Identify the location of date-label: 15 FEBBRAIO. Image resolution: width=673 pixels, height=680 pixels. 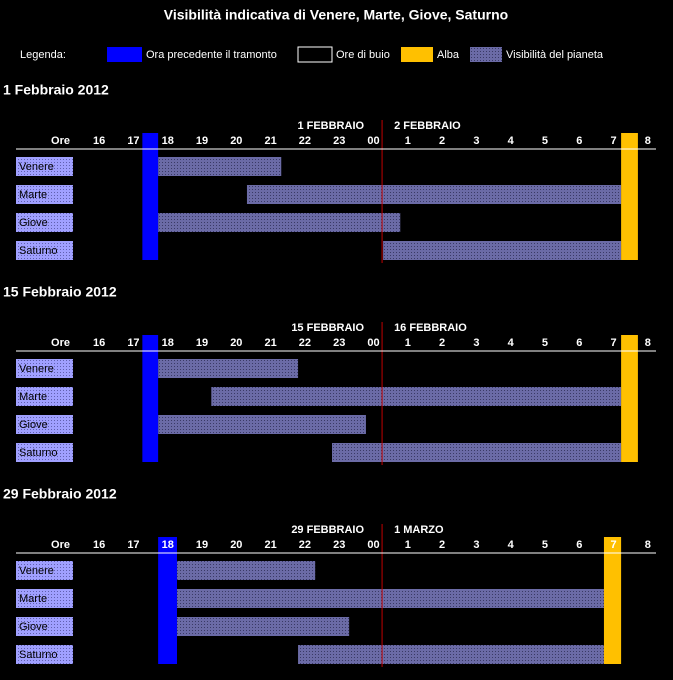
(327, 328).